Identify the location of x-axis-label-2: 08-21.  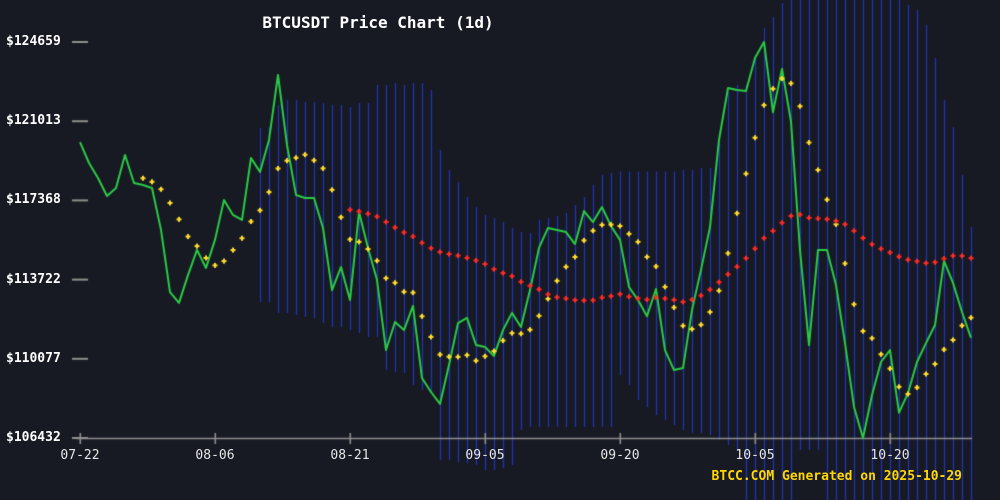
(350, 455).